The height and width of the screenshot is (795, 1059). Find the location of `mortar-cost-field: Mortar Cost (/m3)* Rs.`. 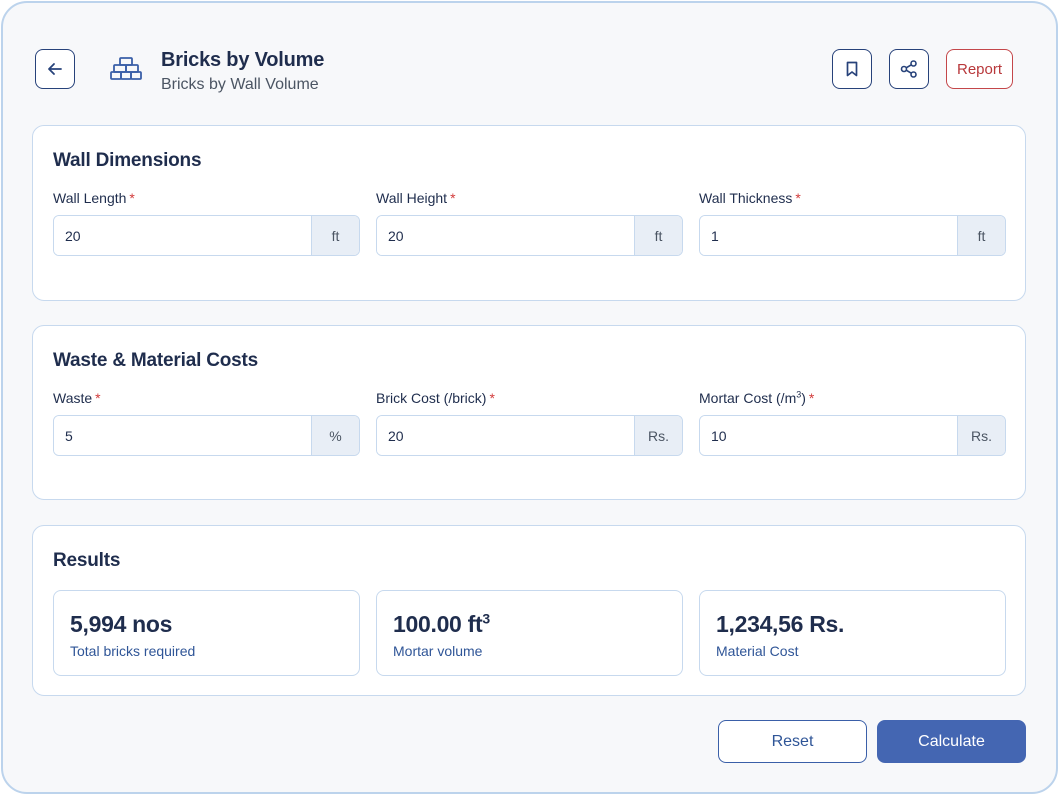

mortar-cost-field: Mortar Cost (/m3)* Rs. is located at coordinates (852, 423).